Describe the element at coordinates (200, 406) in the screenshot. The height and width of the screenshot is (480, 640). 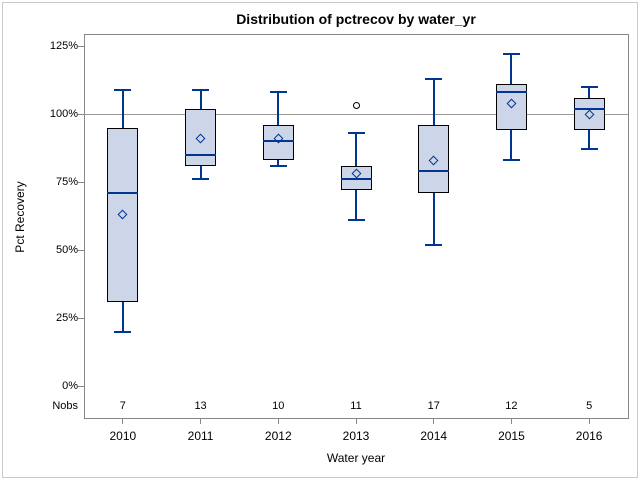
I see `nobs-value: 13` at that location.